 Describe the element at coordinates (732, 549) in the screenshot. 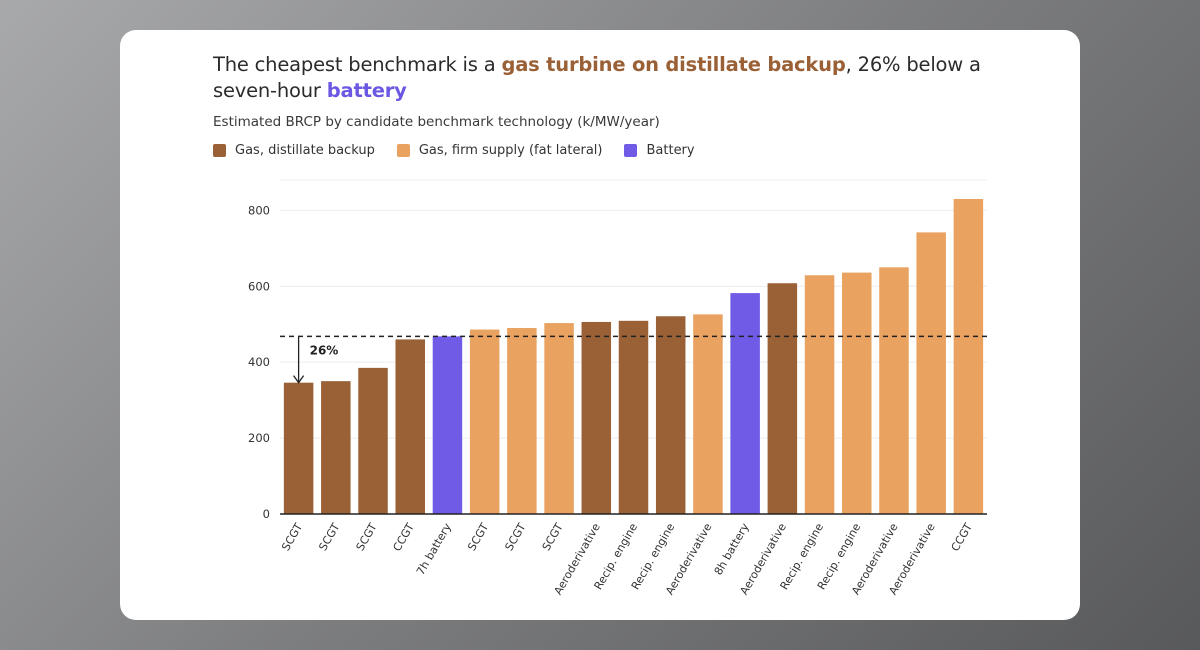

I see `x-tick-label: 8h battery` at that location.